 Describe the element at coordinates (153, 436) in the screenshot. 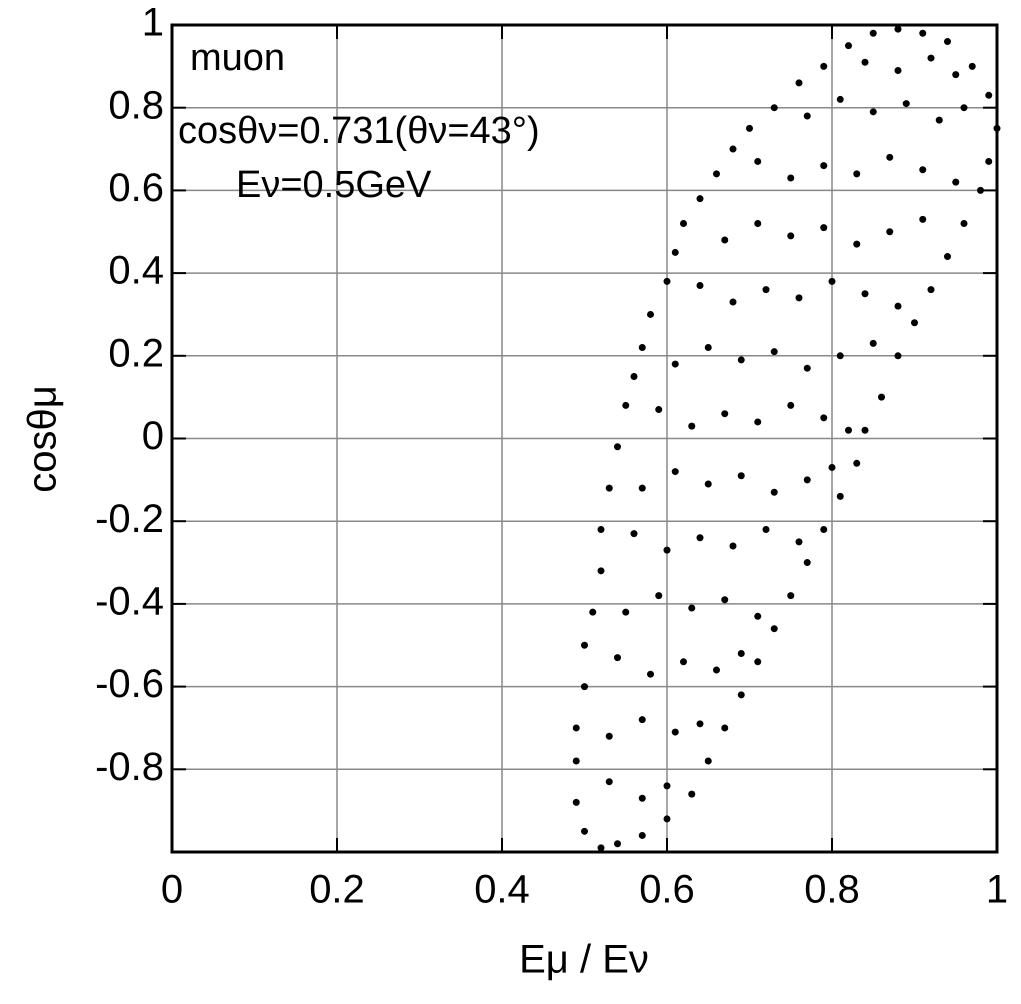

I see `y-tick-label: 0` at that location.